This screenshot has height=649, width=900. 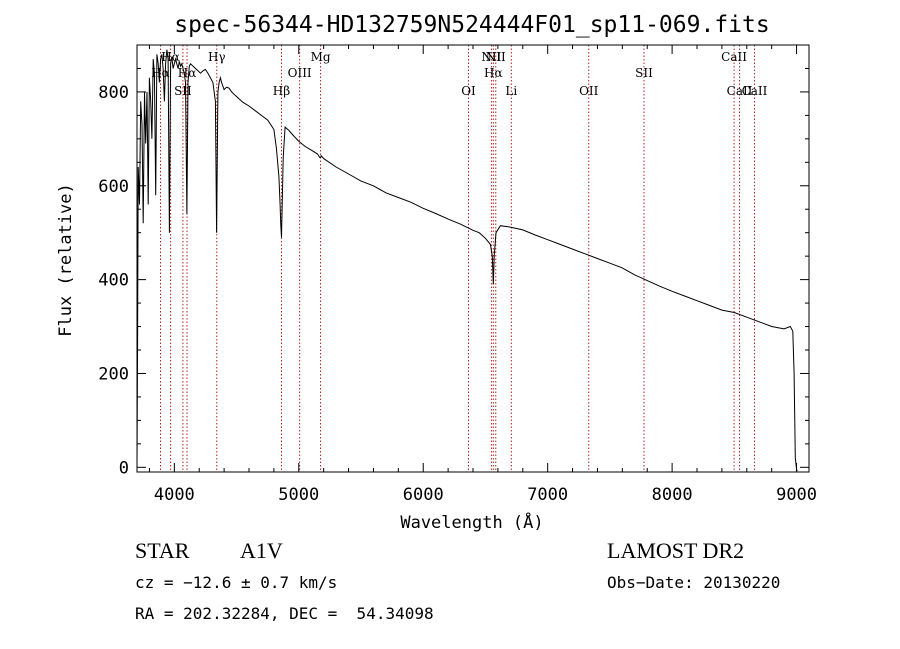 What do you see at coordinates (236, 582) in the screenshot?
I see `redshift-cz: cz = −12.6 ± 0.7 km/s` at bounding box center [236, 582].